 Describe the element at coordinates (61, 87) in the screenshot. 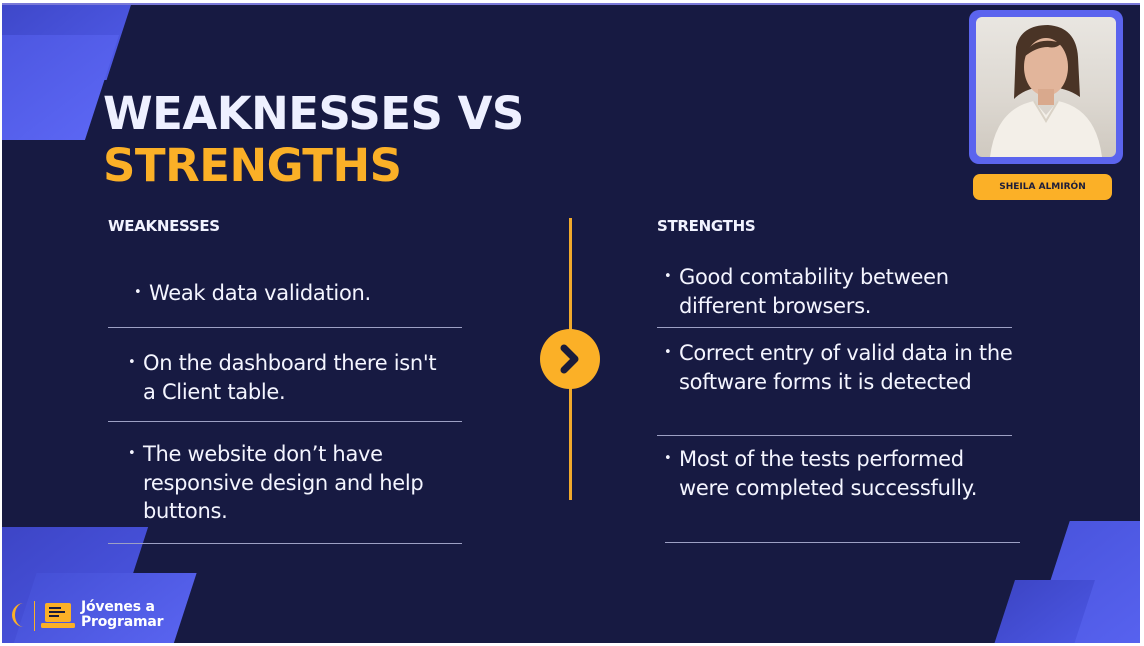

I see `decor-shape` at that location.